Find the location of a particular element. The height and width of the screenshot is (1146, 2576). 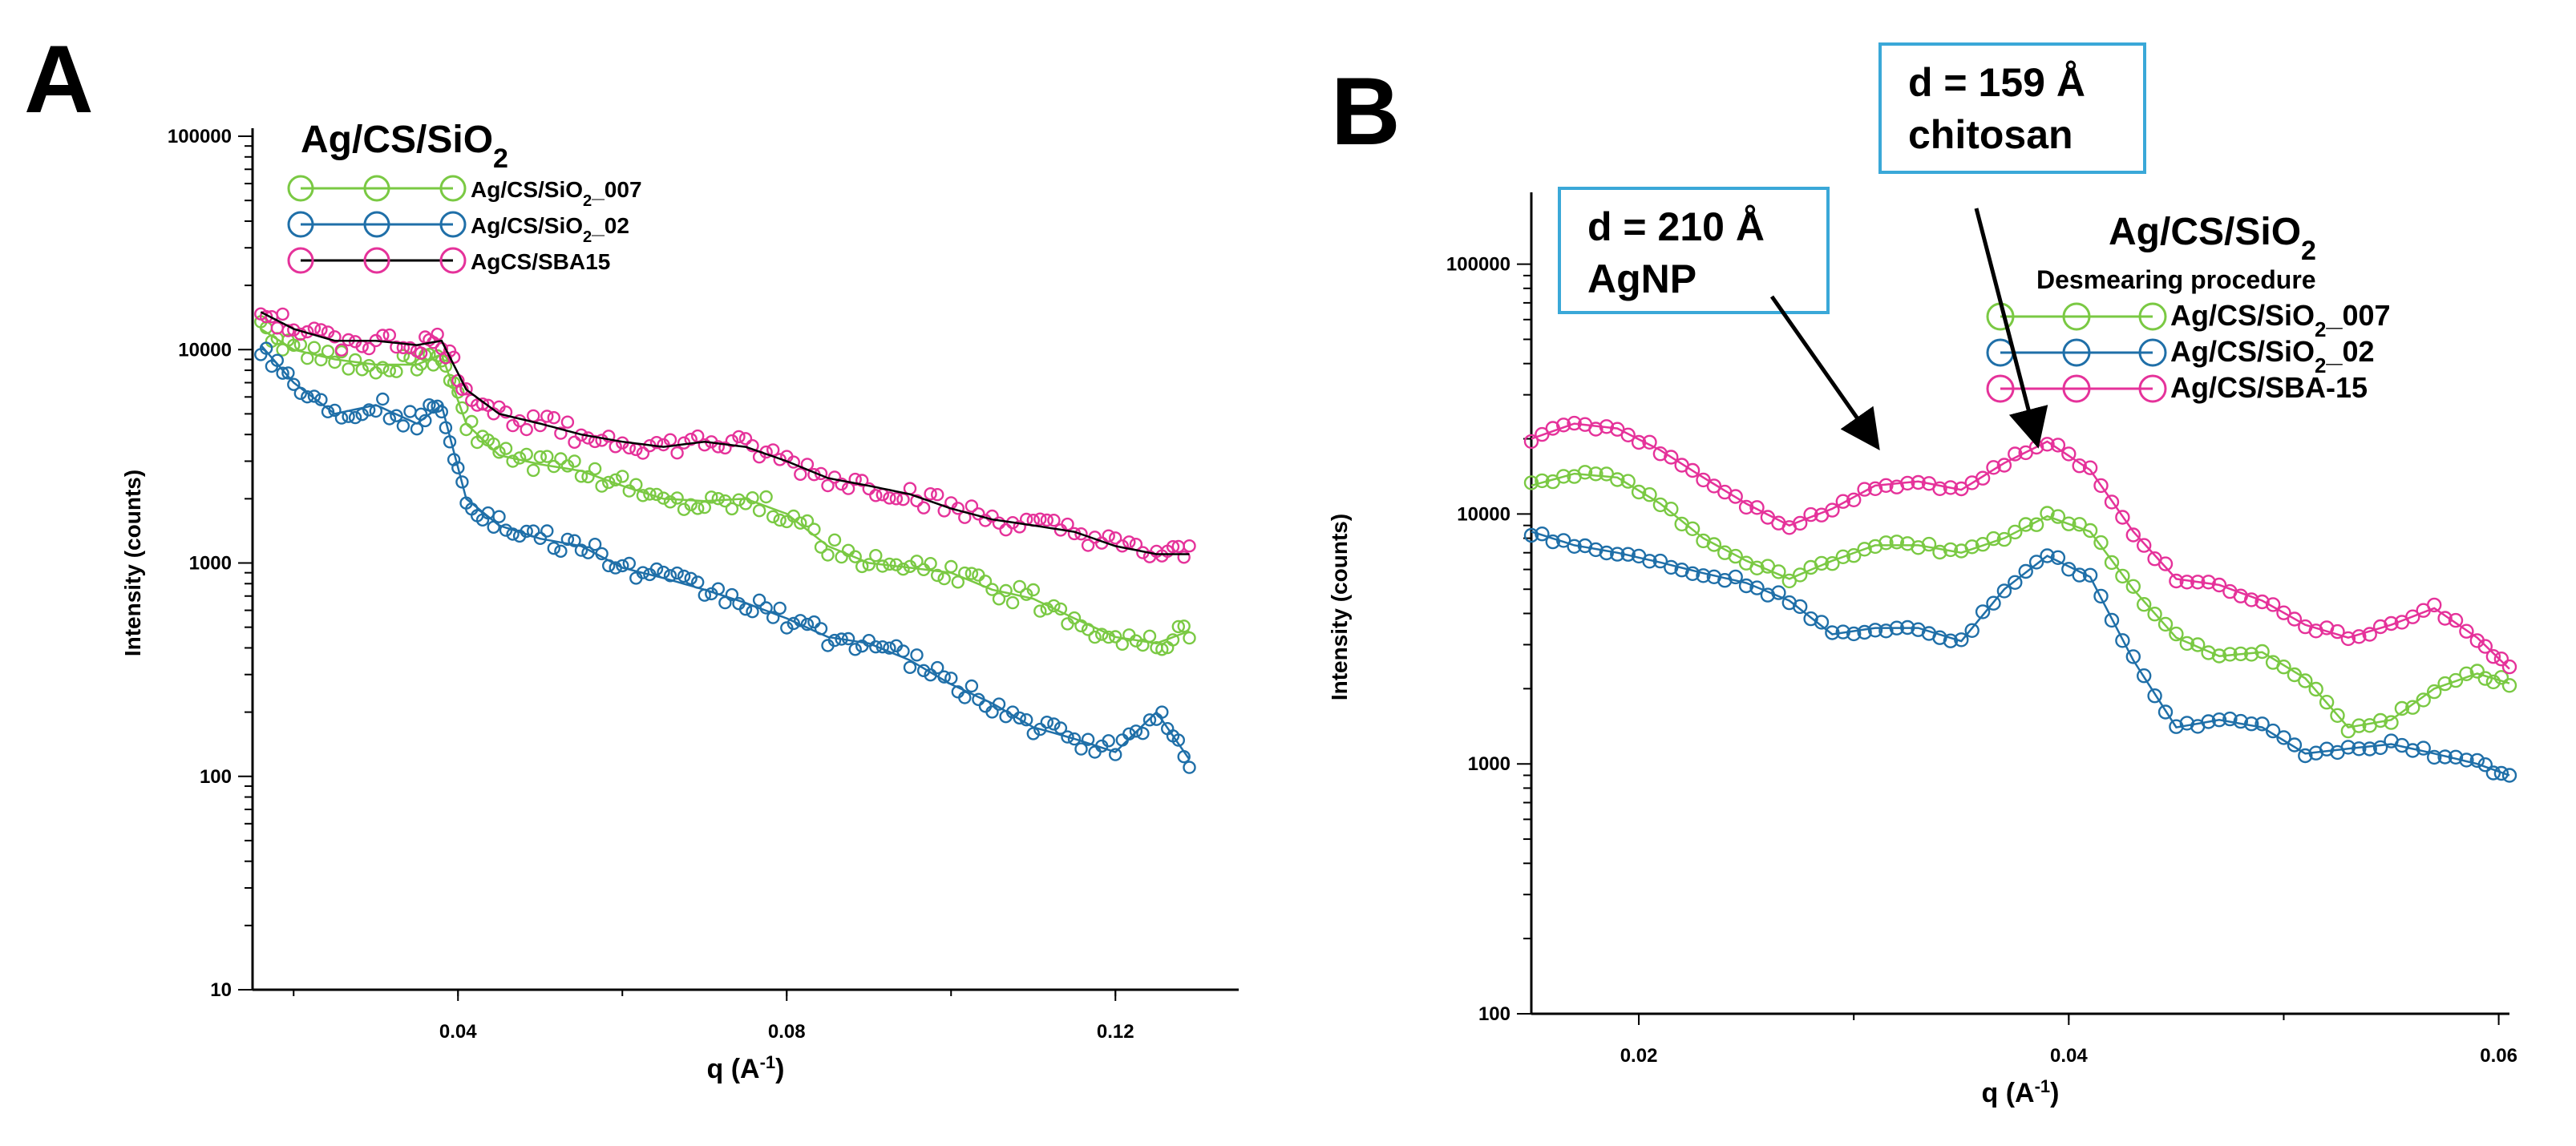

y-tick-label: 100 is located at coordinates (216, 777).